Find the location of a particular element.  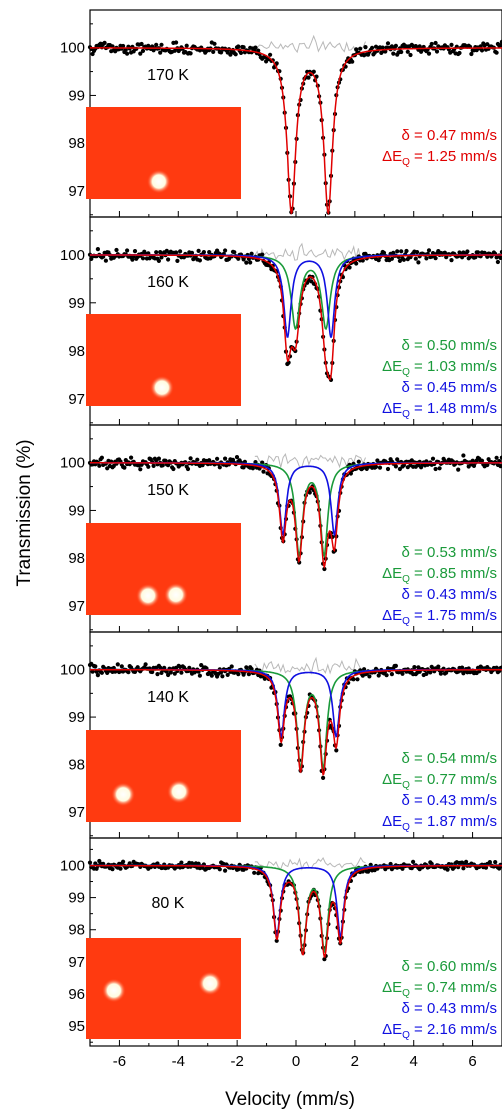

y-tick-label: 96 is located at coordinates (76, 994).